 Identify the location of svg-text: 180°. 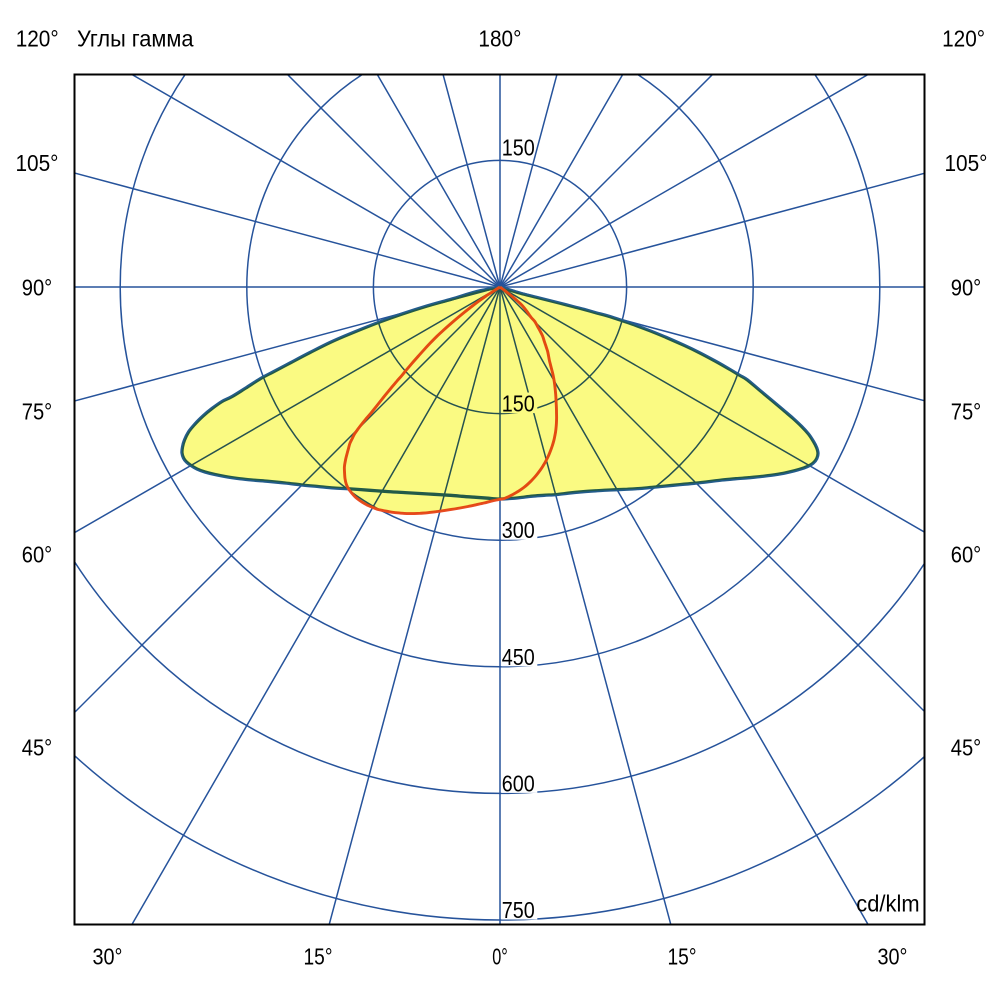
(499, 39).